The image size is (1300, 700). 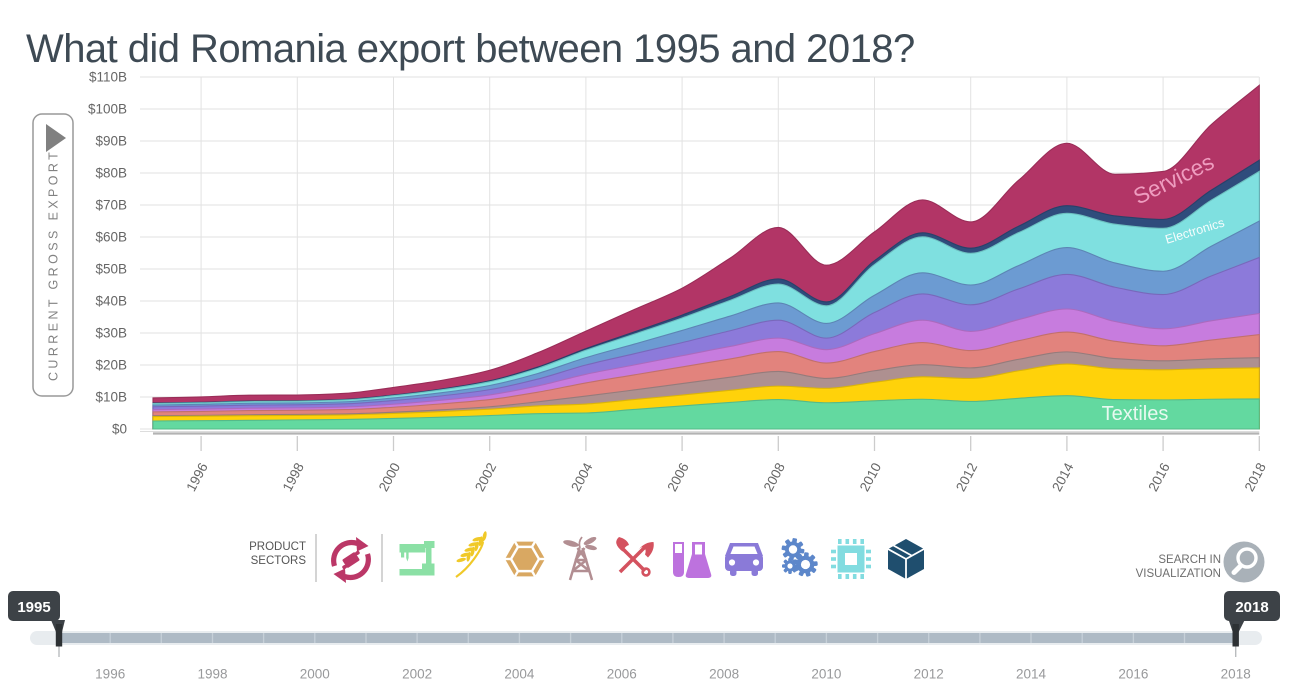 I want to click on svg-text: CURRENT GROSS EXPORT, so click(x=54, y=265).